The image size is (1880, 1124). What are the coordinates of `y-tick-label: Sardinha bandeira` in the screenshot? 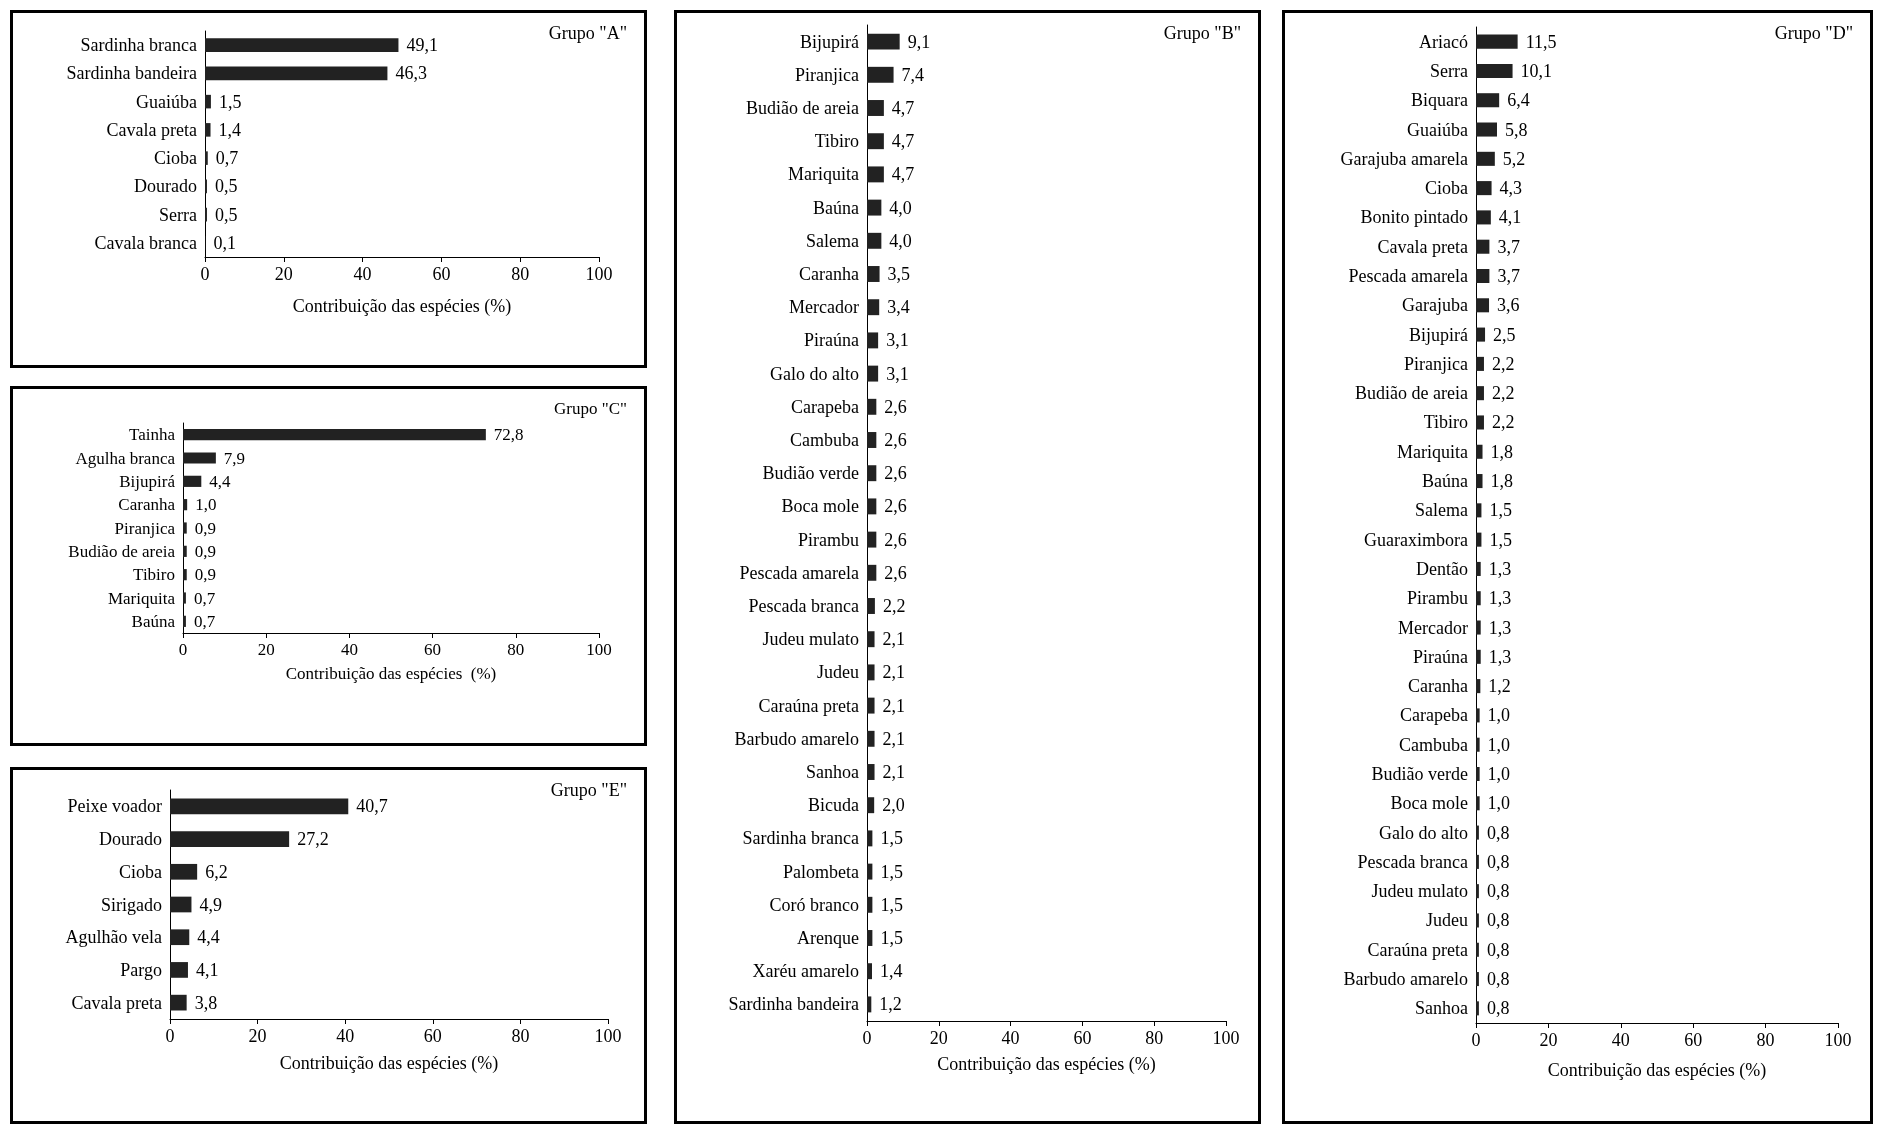 It's located at (793, 1004).